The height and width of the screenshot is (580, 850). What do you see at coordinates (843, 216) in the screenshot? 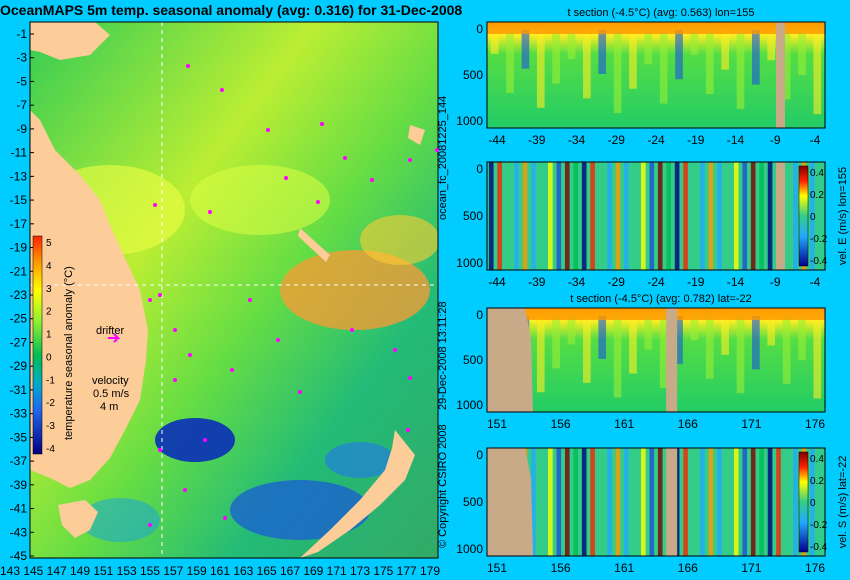
I see `velocity-colorbar-label: vel. E (m/s) lon=155` at bounding box center [843, 216].